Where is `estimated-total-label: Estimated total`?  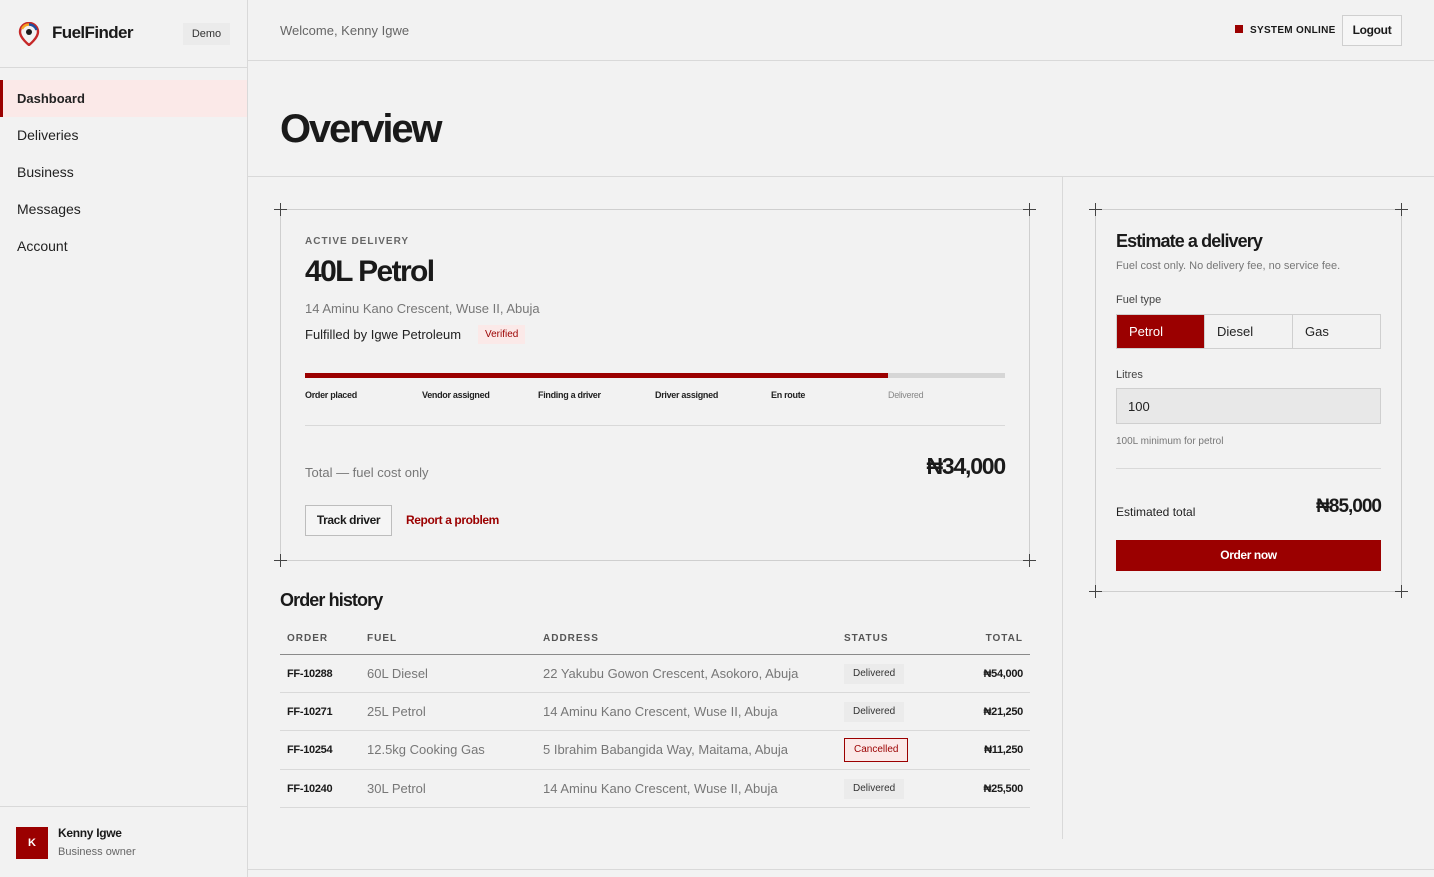 estimated-total-label: Estimated total is located at coordinates (1156, 512).